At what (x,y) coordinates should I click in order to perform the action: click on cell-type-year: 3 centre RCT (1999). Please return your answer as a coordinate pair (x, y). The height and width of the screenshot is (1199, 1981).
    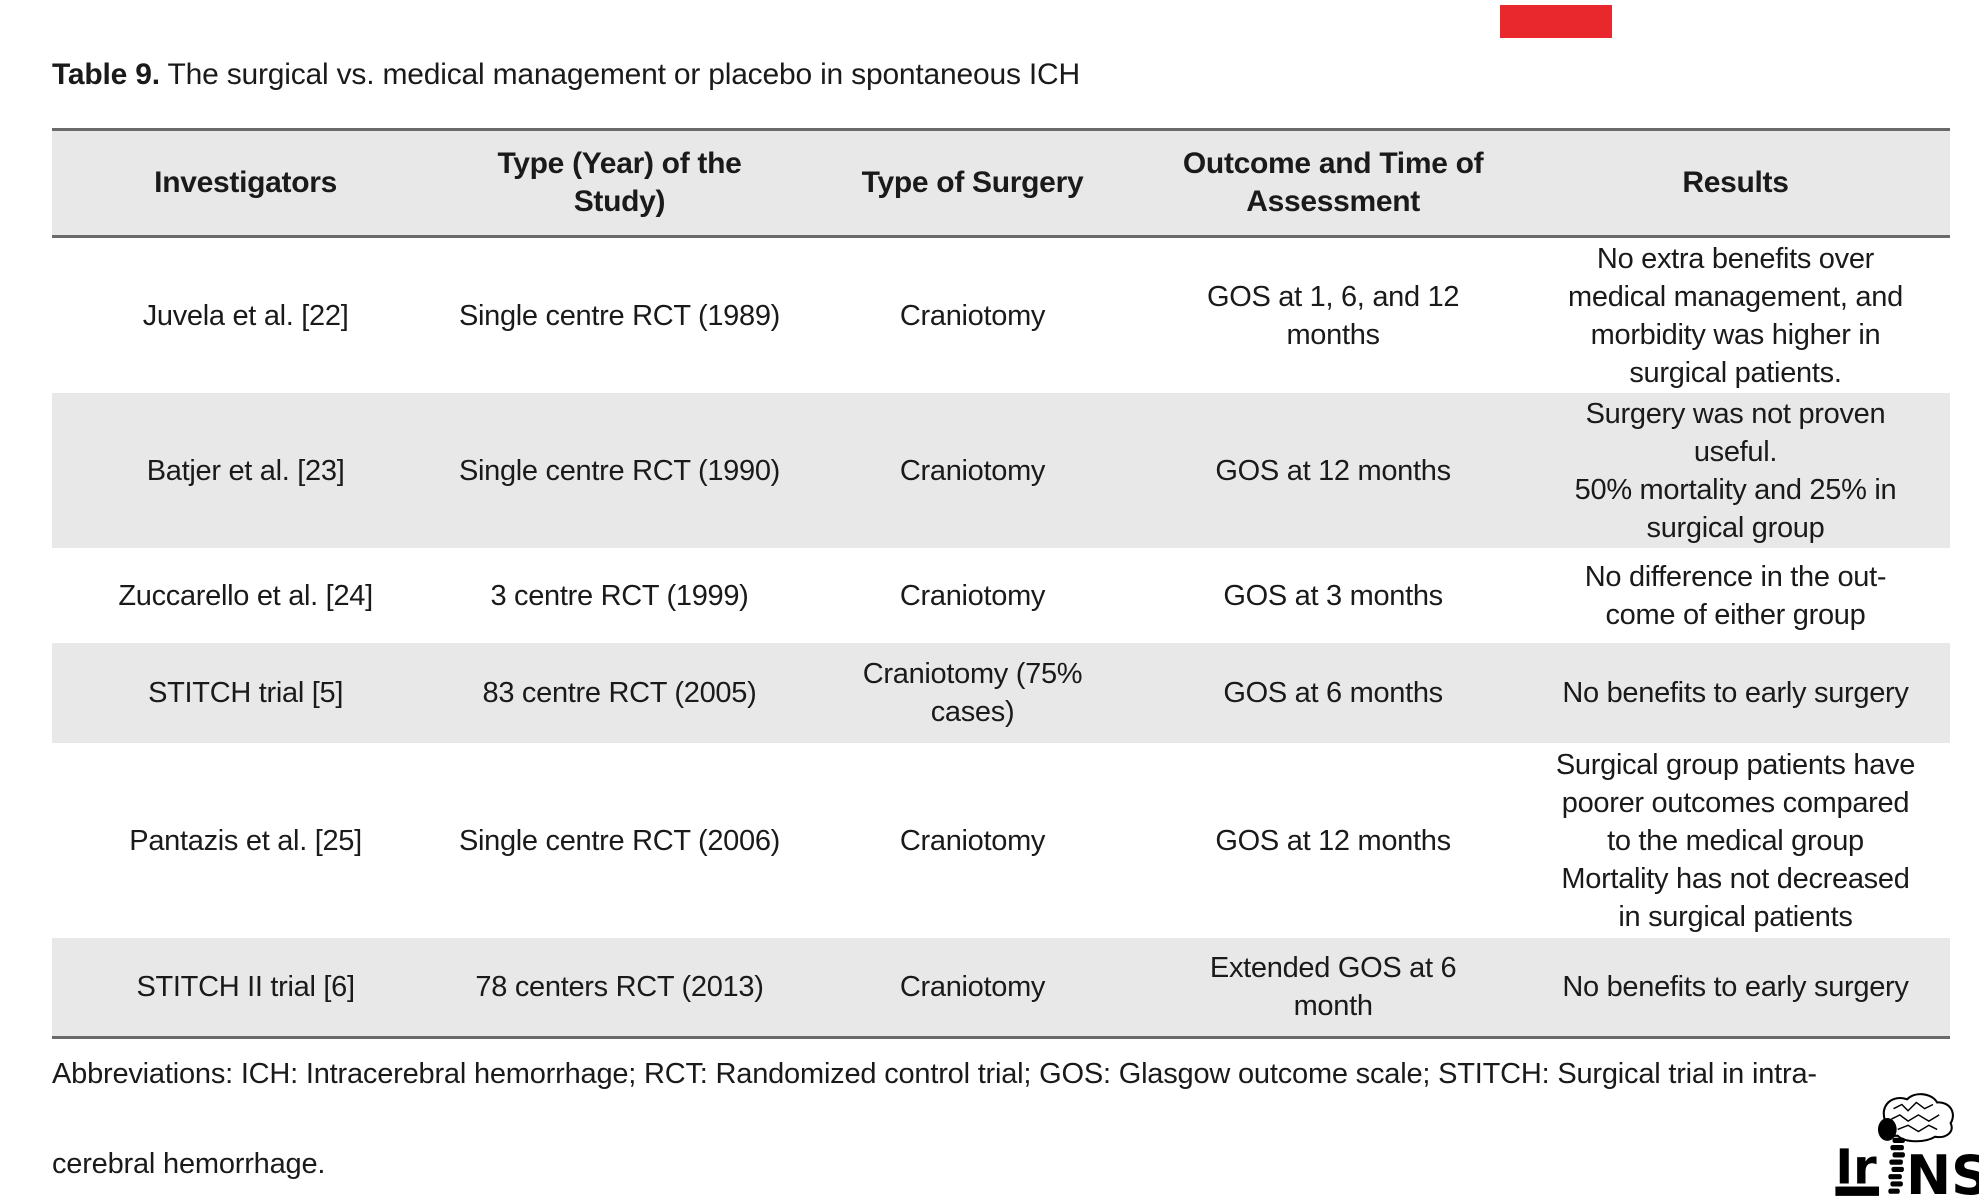
    Looking at the image, I should click on (619, 595).